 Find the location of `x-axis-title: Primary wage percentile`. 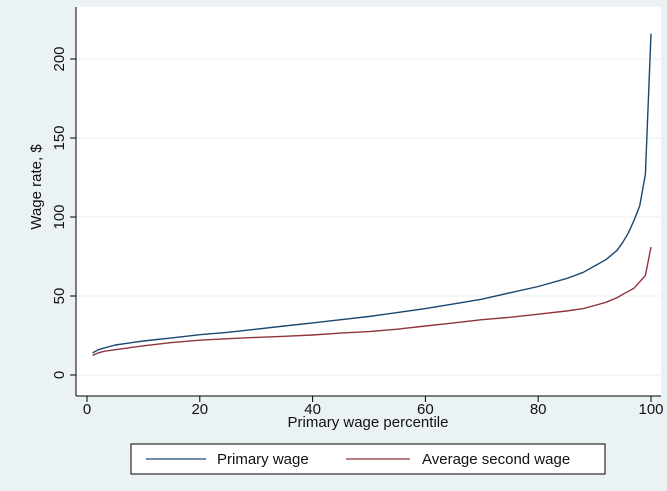

x-axis-title: Primary wage percentile is located at coordinates (368, 422).